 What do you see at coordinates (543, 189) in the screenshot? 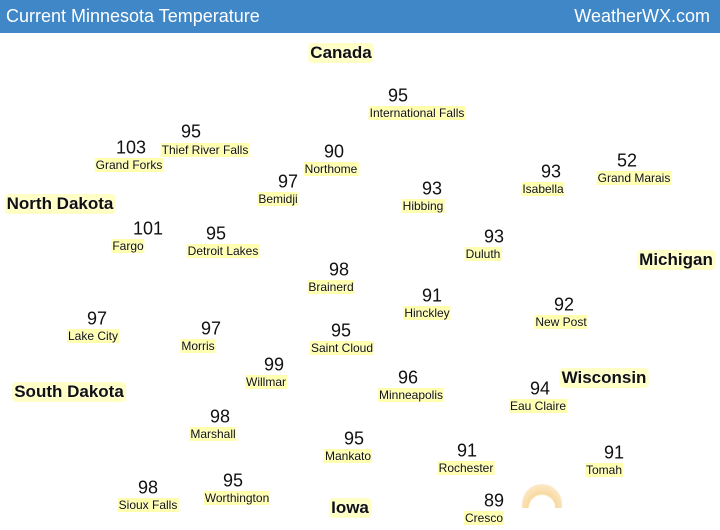
I see `city-name: Isabella` at bounding box center [543, 189].